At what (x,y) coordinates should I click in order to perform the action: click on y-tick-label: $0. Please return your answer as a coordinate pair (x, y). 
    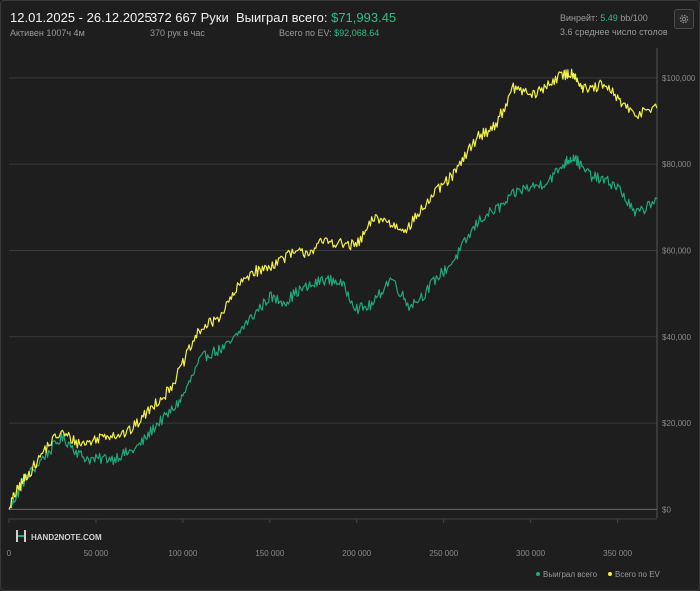
    Looking at the image, I should click on (666, 509).